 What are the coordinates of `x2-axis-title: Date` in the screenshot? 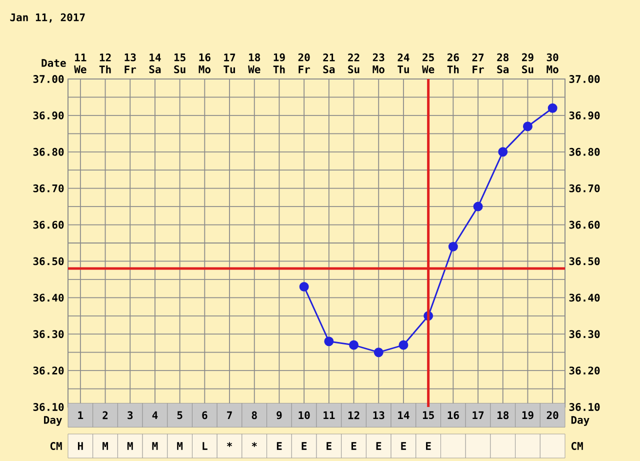 It's located at (54, 63).